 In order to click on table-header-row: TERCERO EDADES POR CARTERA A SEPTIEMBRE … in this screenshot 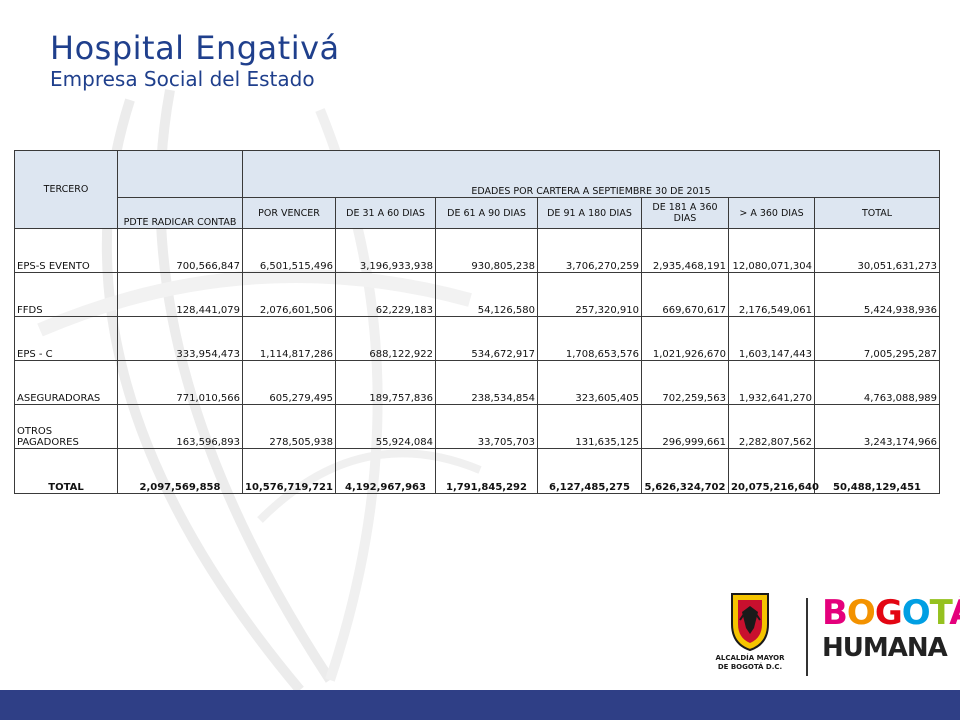, I will do `click(477, 189)`.